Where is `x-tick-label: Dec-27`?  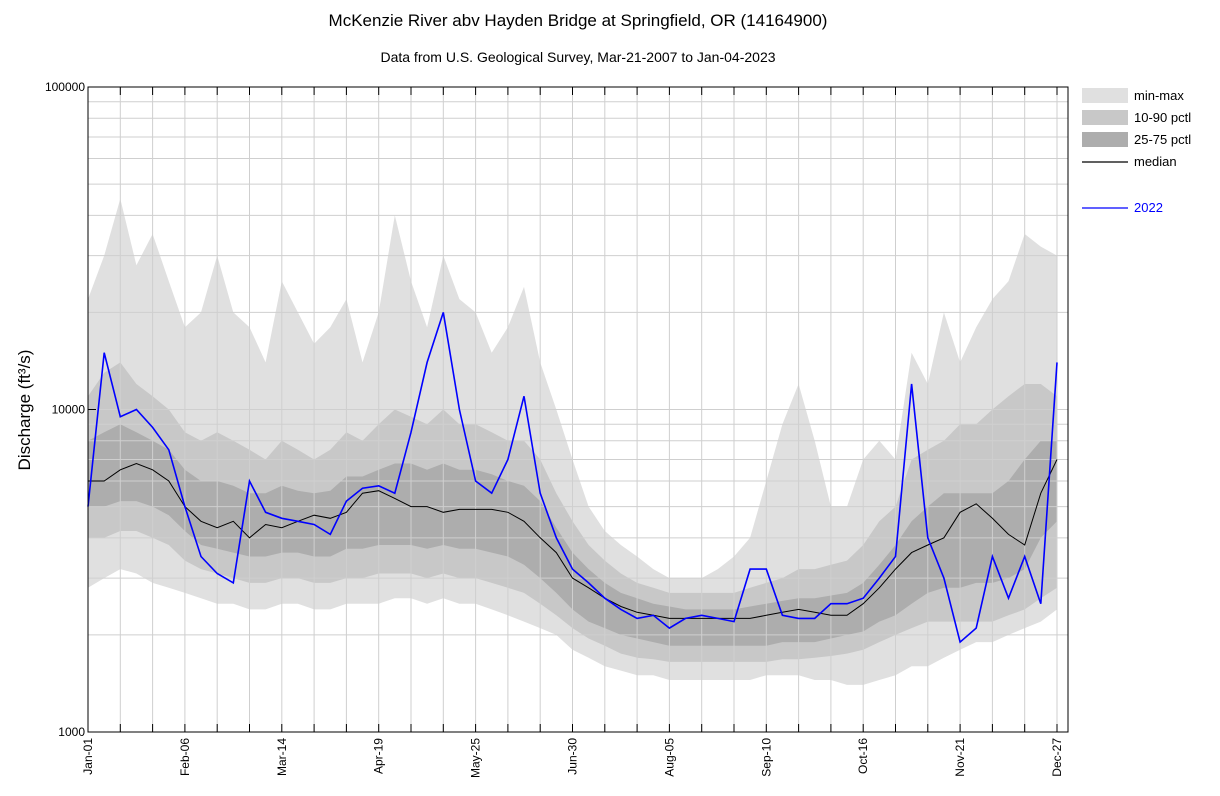 x-tick-label: Dec-27 is located at coordinates (1057, 757).